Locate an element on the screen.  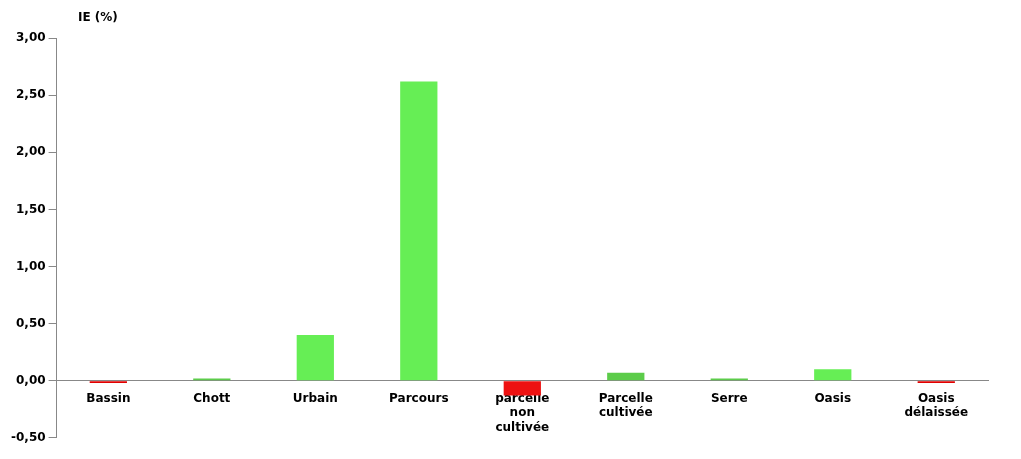
x-tick-label: Parcours is located at coordinates (419, 398).